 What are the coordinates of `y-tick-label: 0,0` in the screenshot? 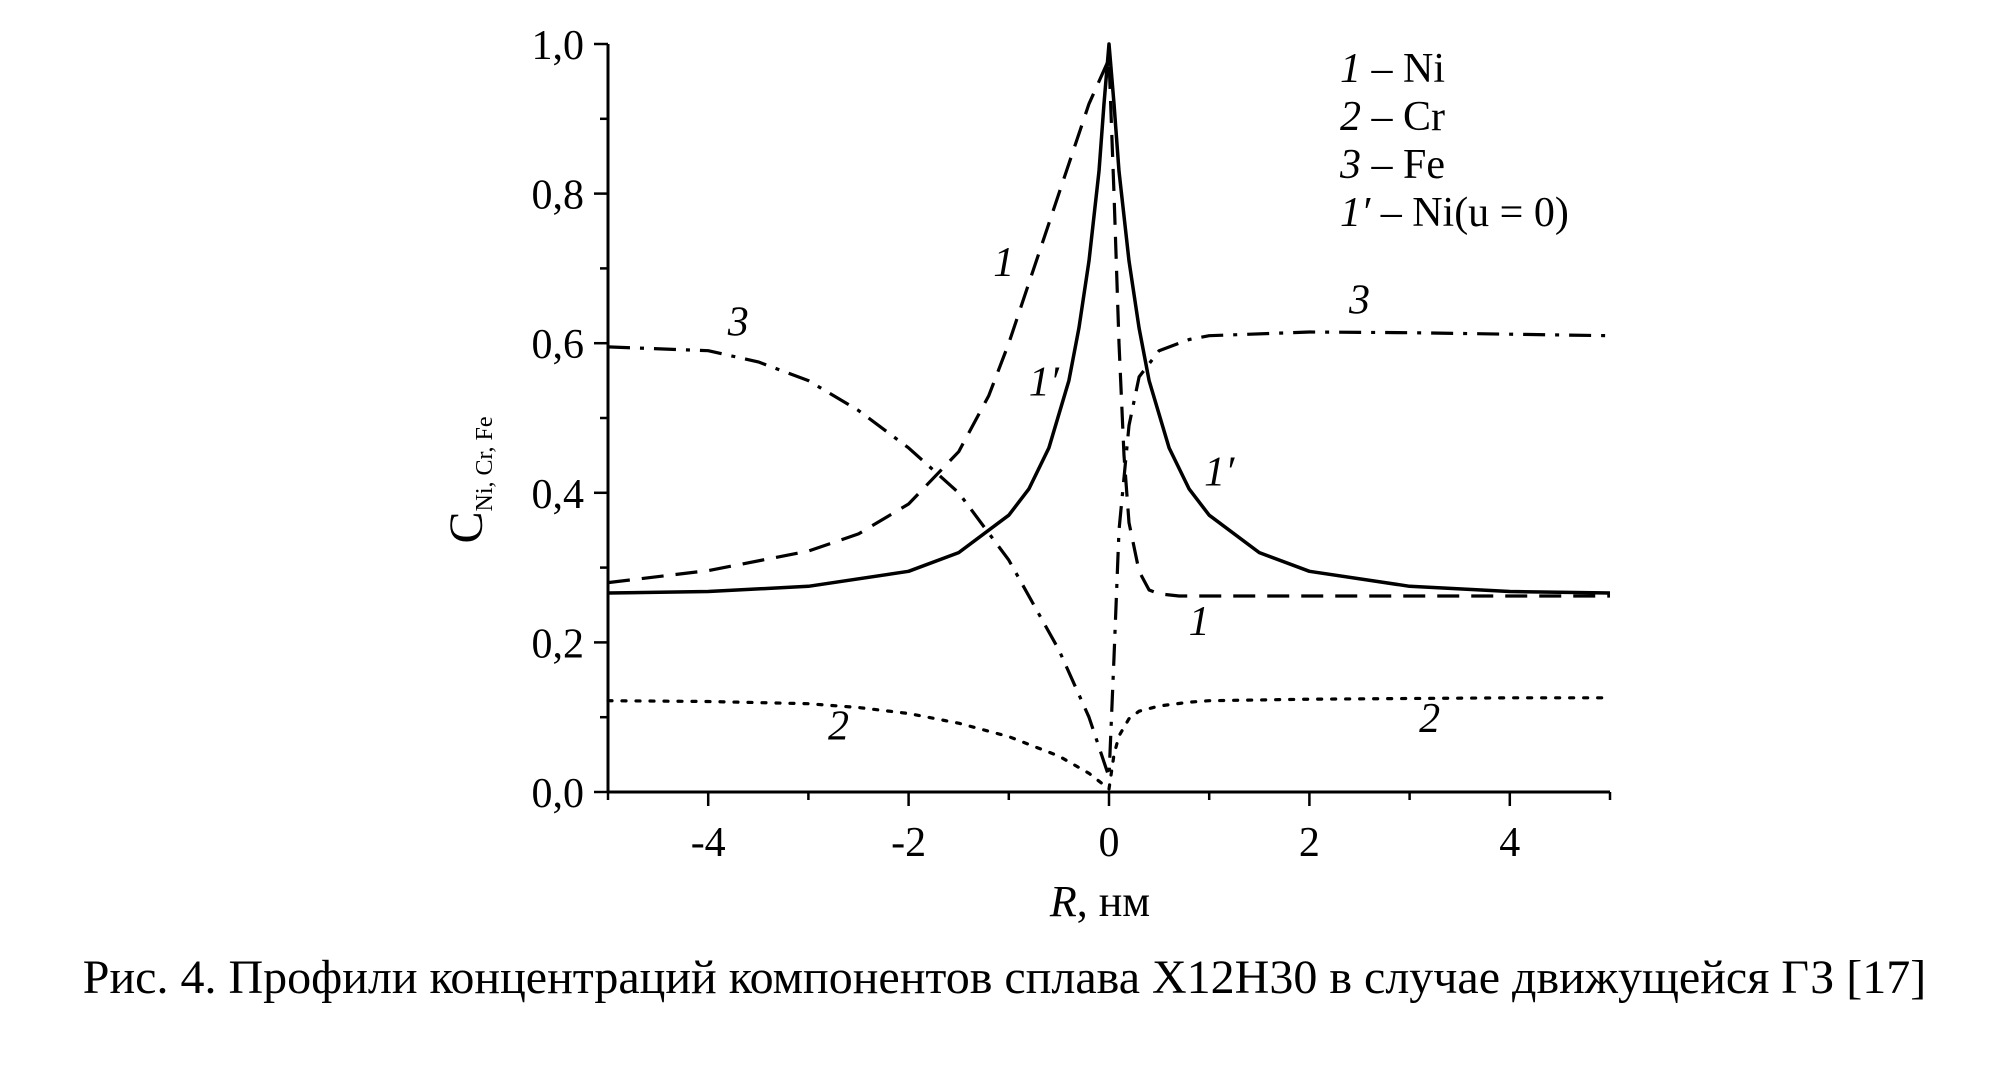 It's located at (558, 794).